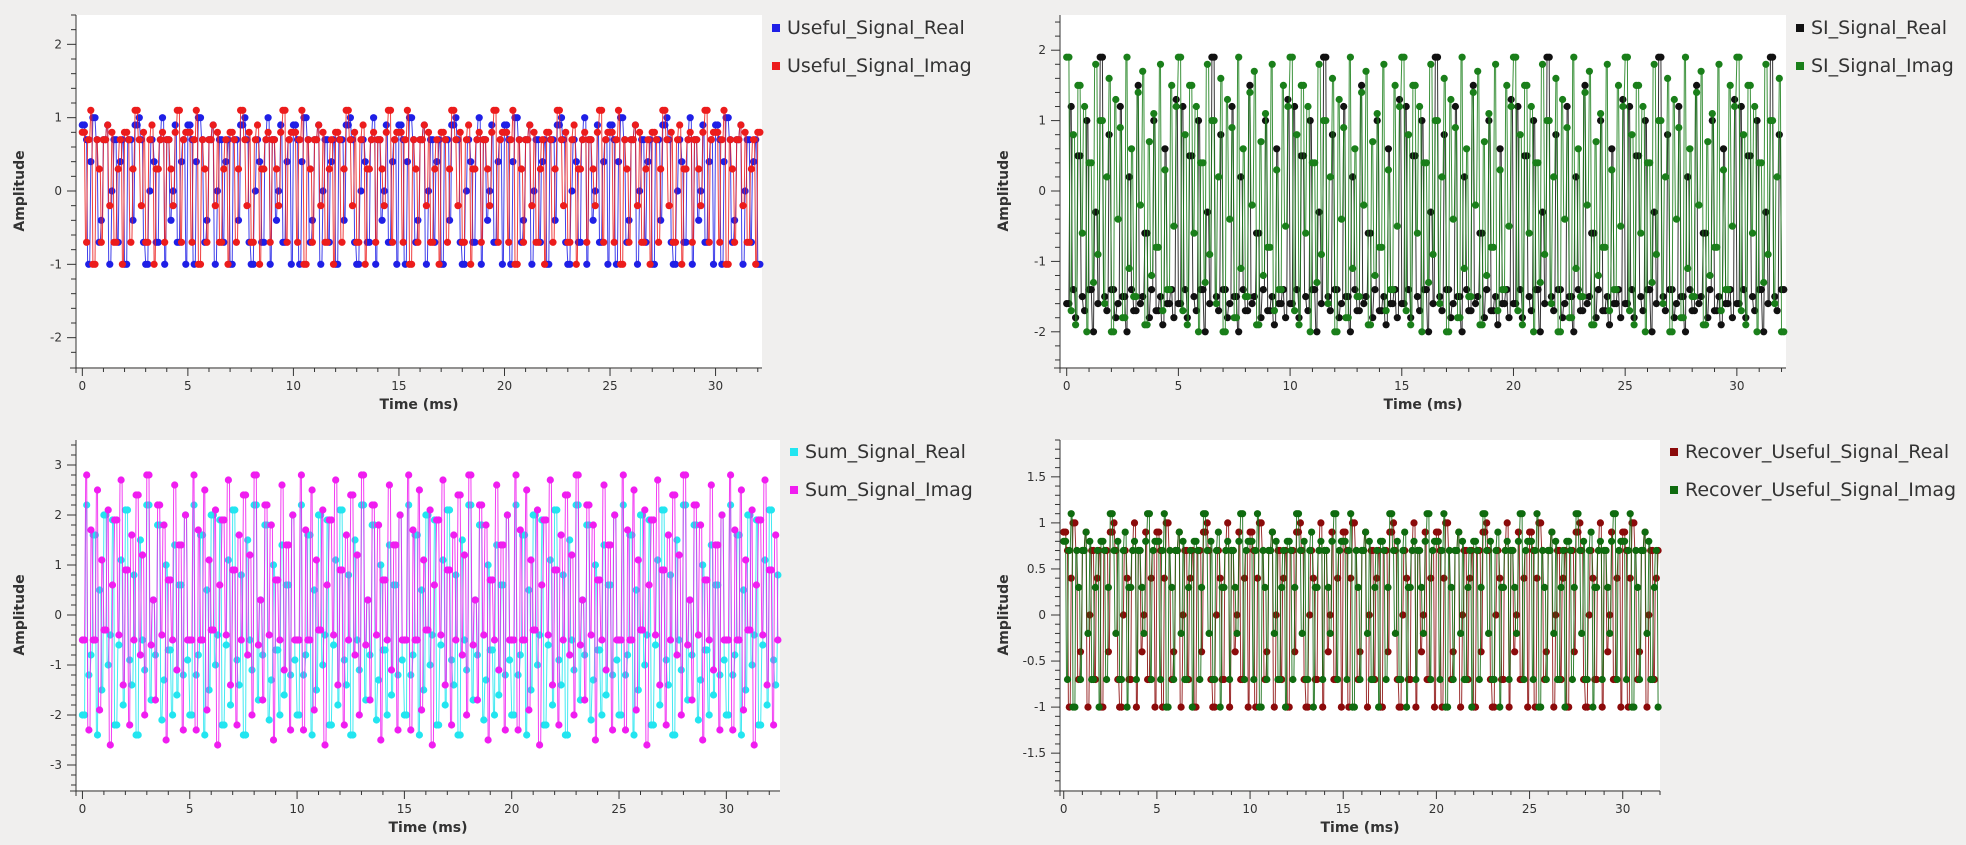 Image resolution: width=1966 pixels, height=845 pixels. I want to click on y-tick-label: -0.5, so click(1034, 661).